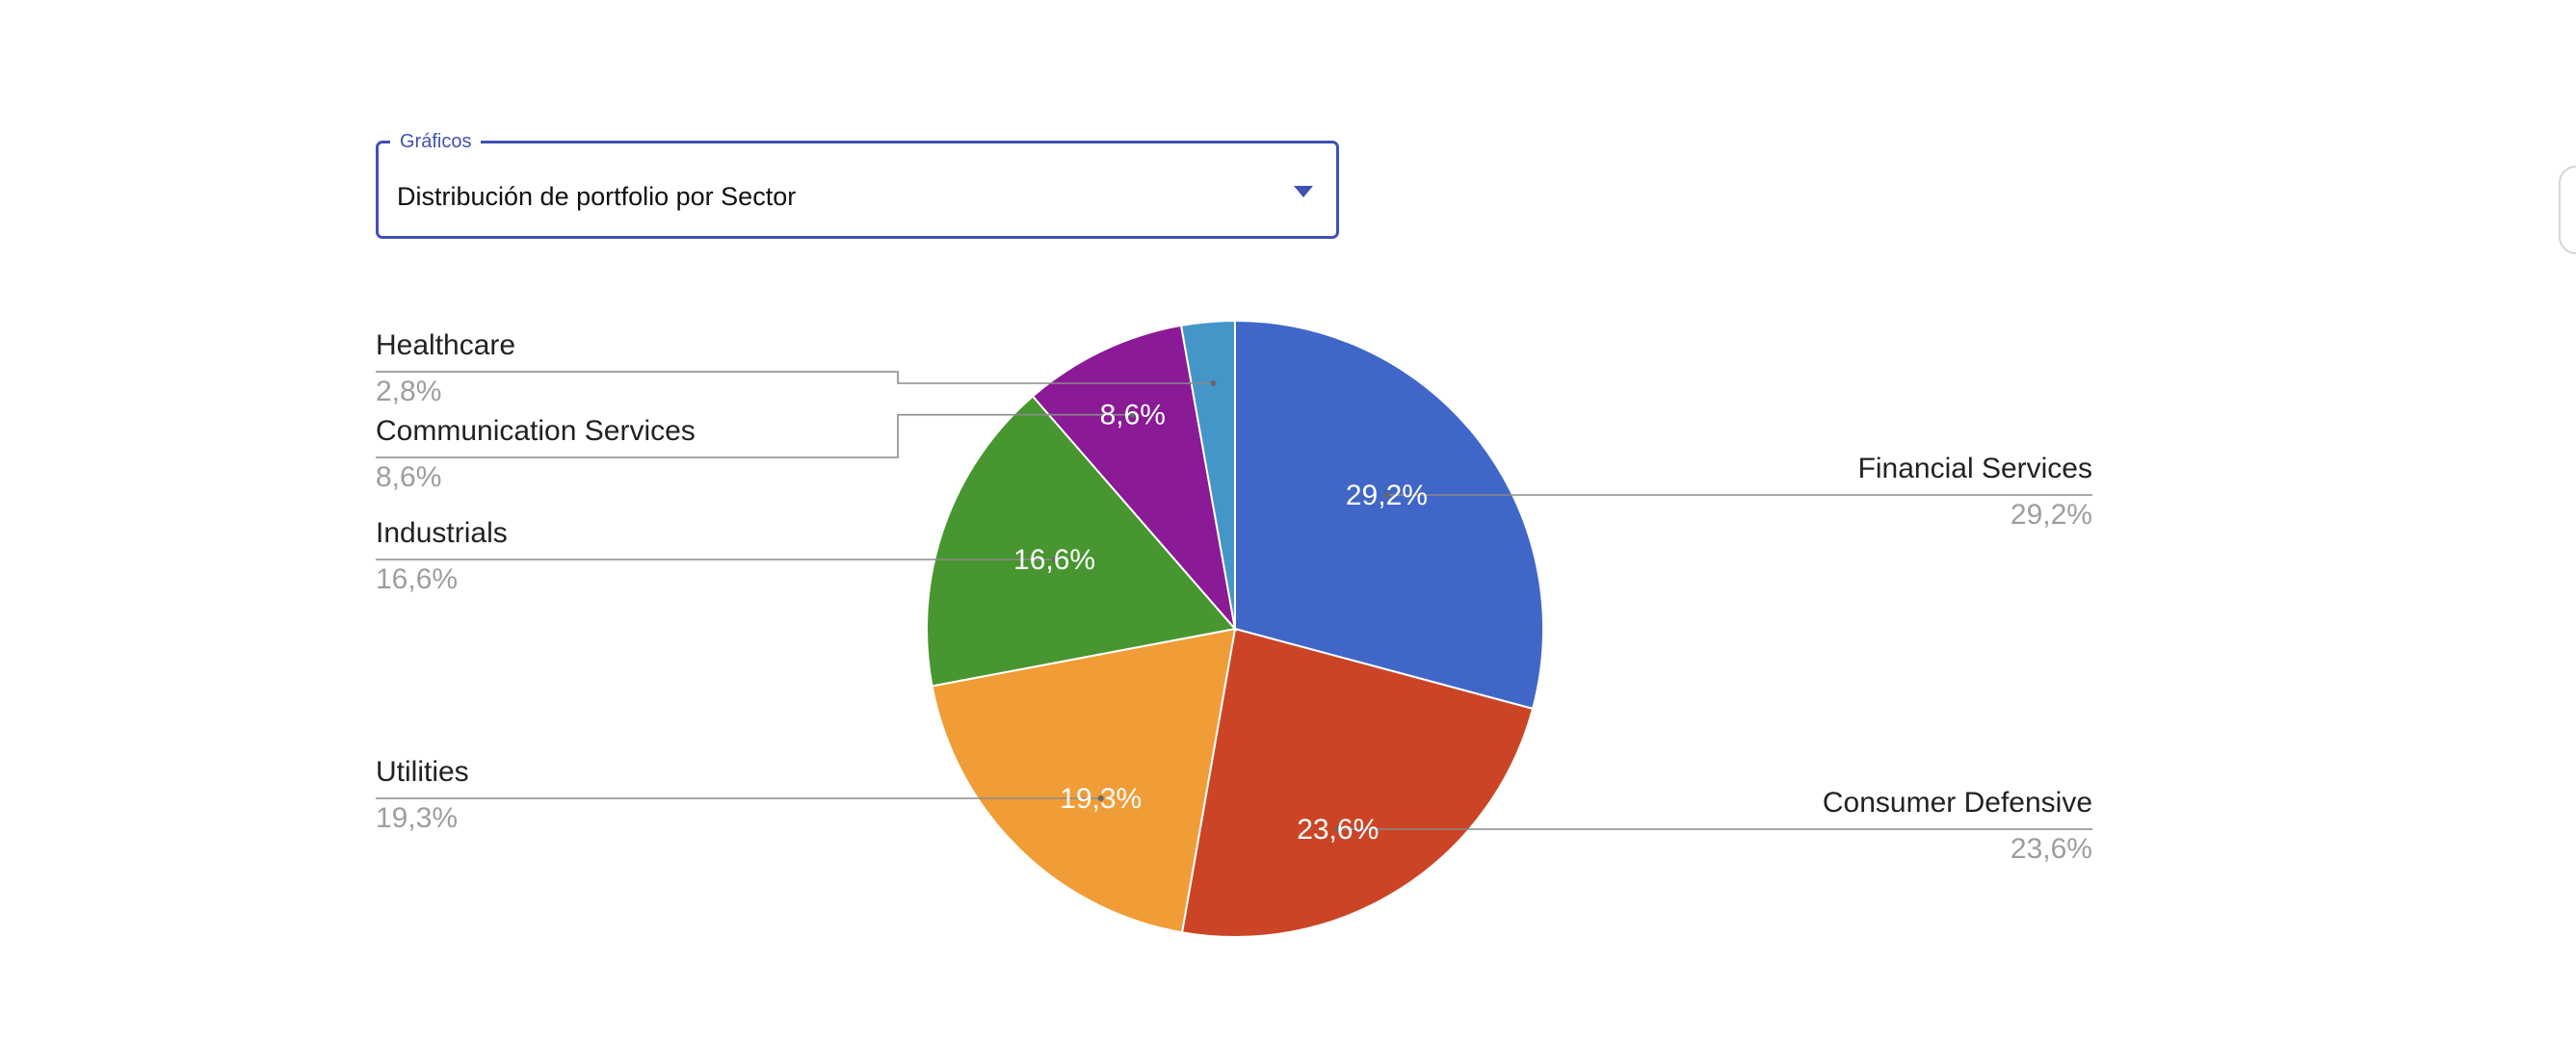 The image size is (2576, 1042). What do you see at coordinates (1957, 803) in the screenshot?
I see `category-label: Consumer Defensive` at bounding box center [1957, 803].